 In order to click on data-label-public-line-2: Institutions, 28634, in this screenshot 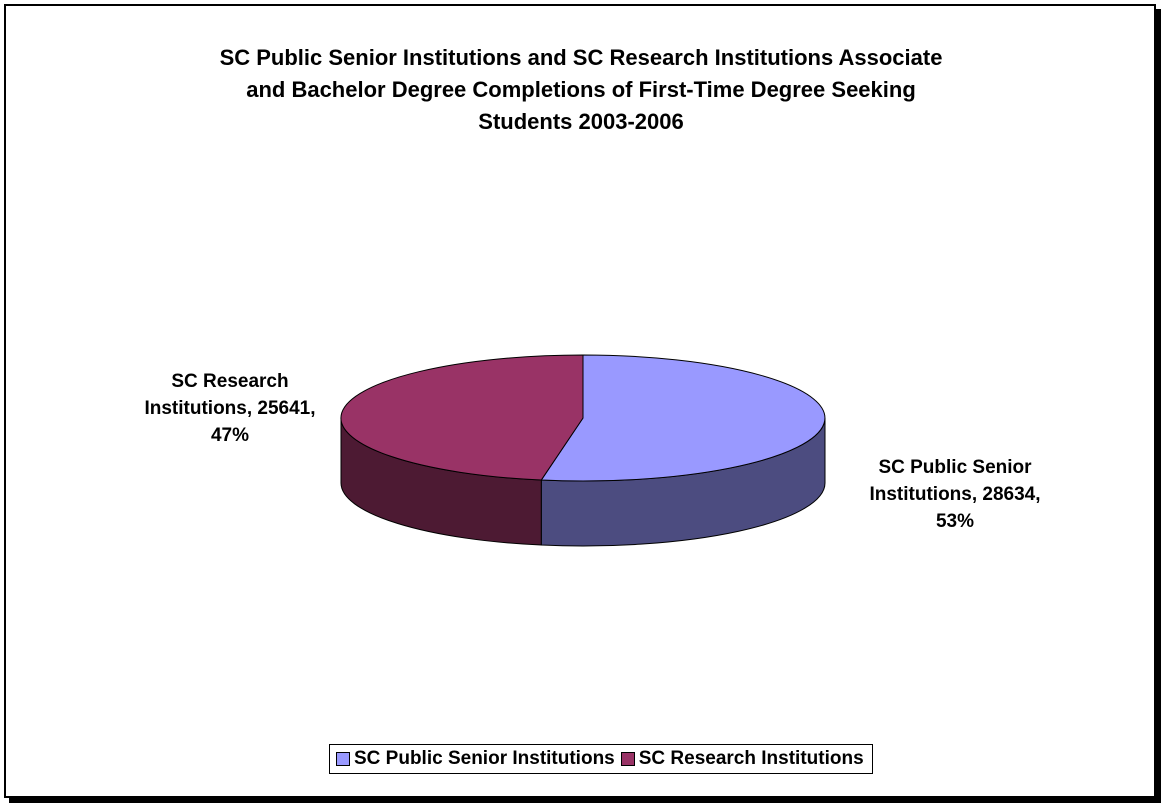, I will do `click(955, 494)`.